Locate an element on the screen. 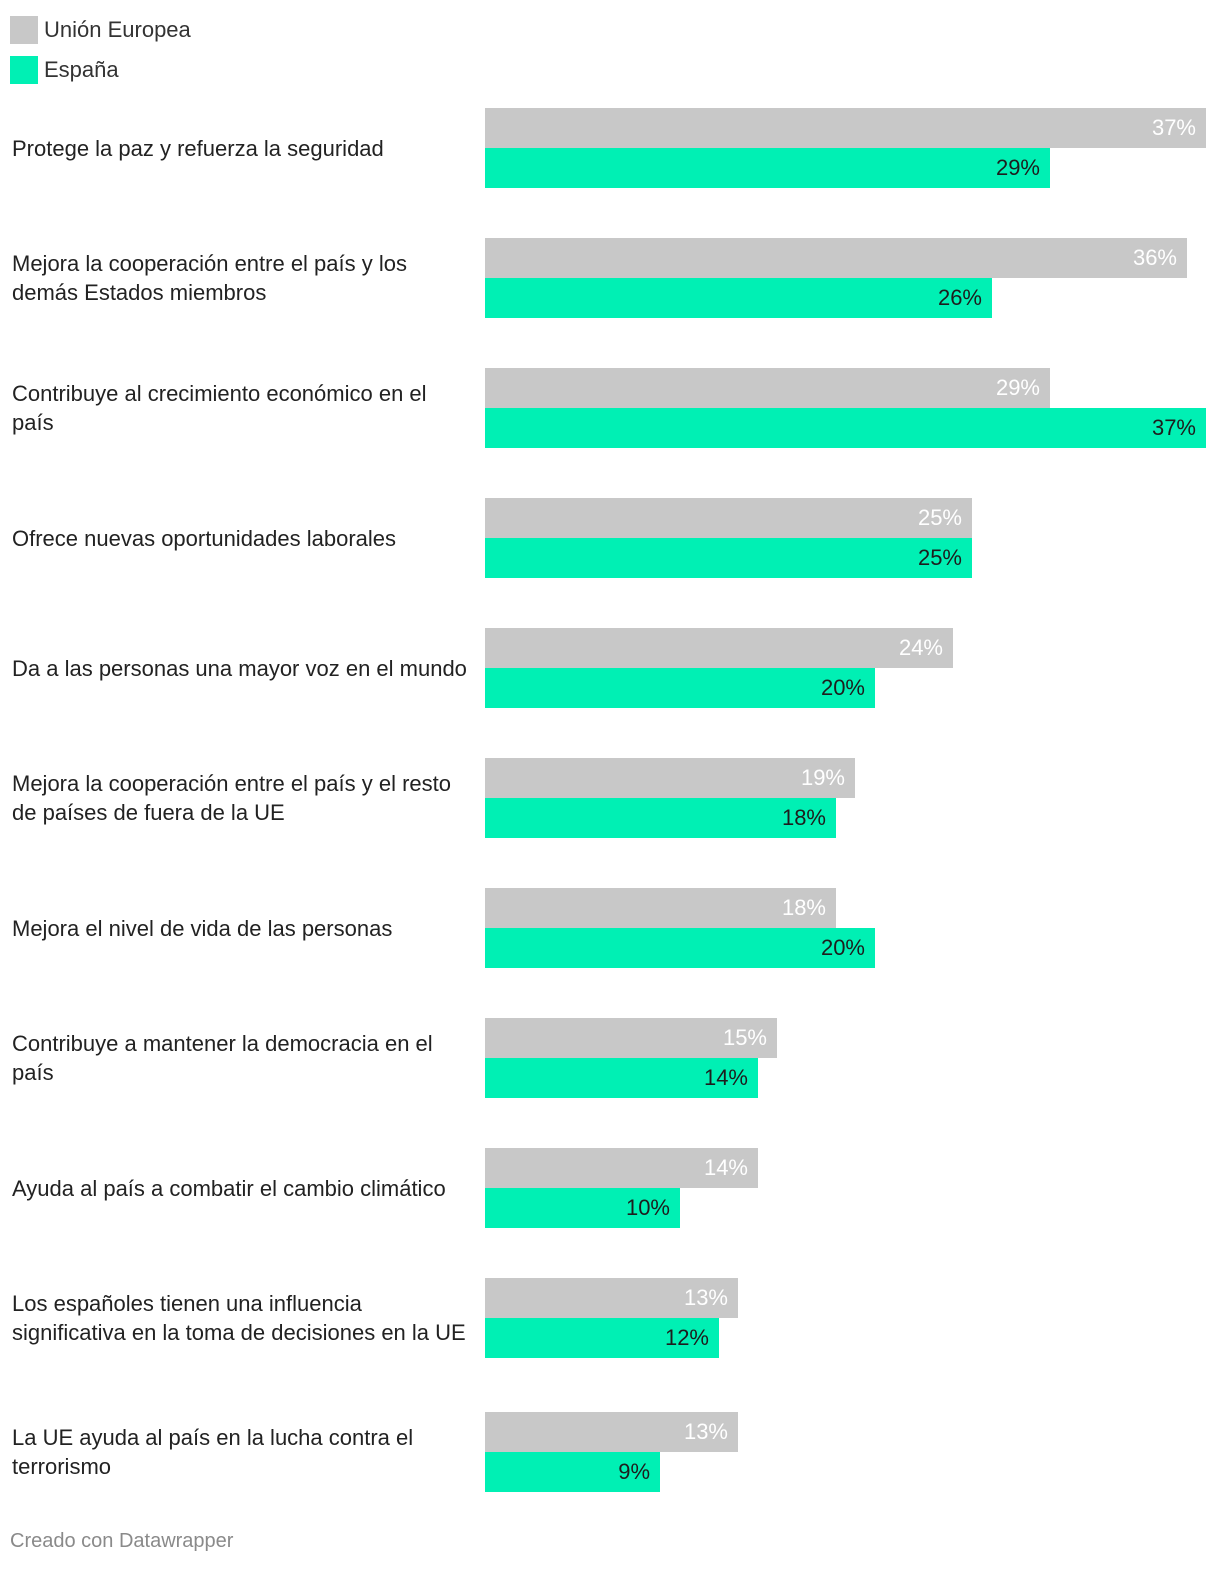 Image resolution: width=1220 pixels, height=1570 pixels. bar-es: 26% is located at coordinates (738, 298).